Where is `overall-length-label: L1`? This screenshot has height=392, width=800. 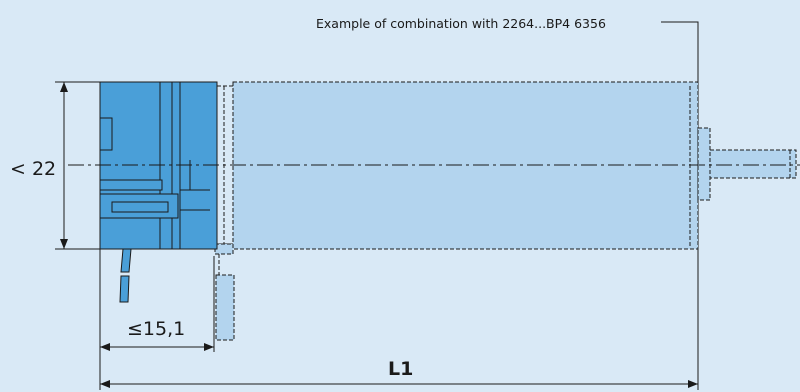 overall-length-label: L1 is located at coordinates (401, 369).